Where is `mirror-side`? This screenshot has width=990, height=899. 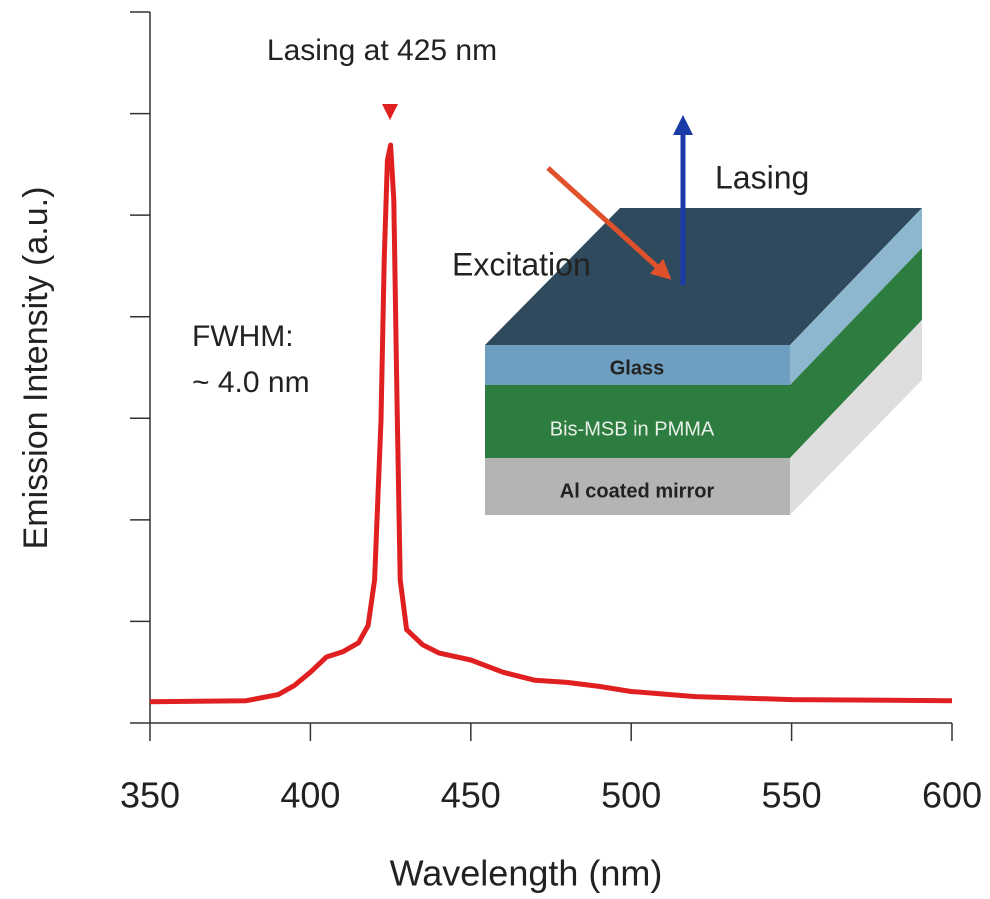
mirror-side is located at coordinates (856, 417).